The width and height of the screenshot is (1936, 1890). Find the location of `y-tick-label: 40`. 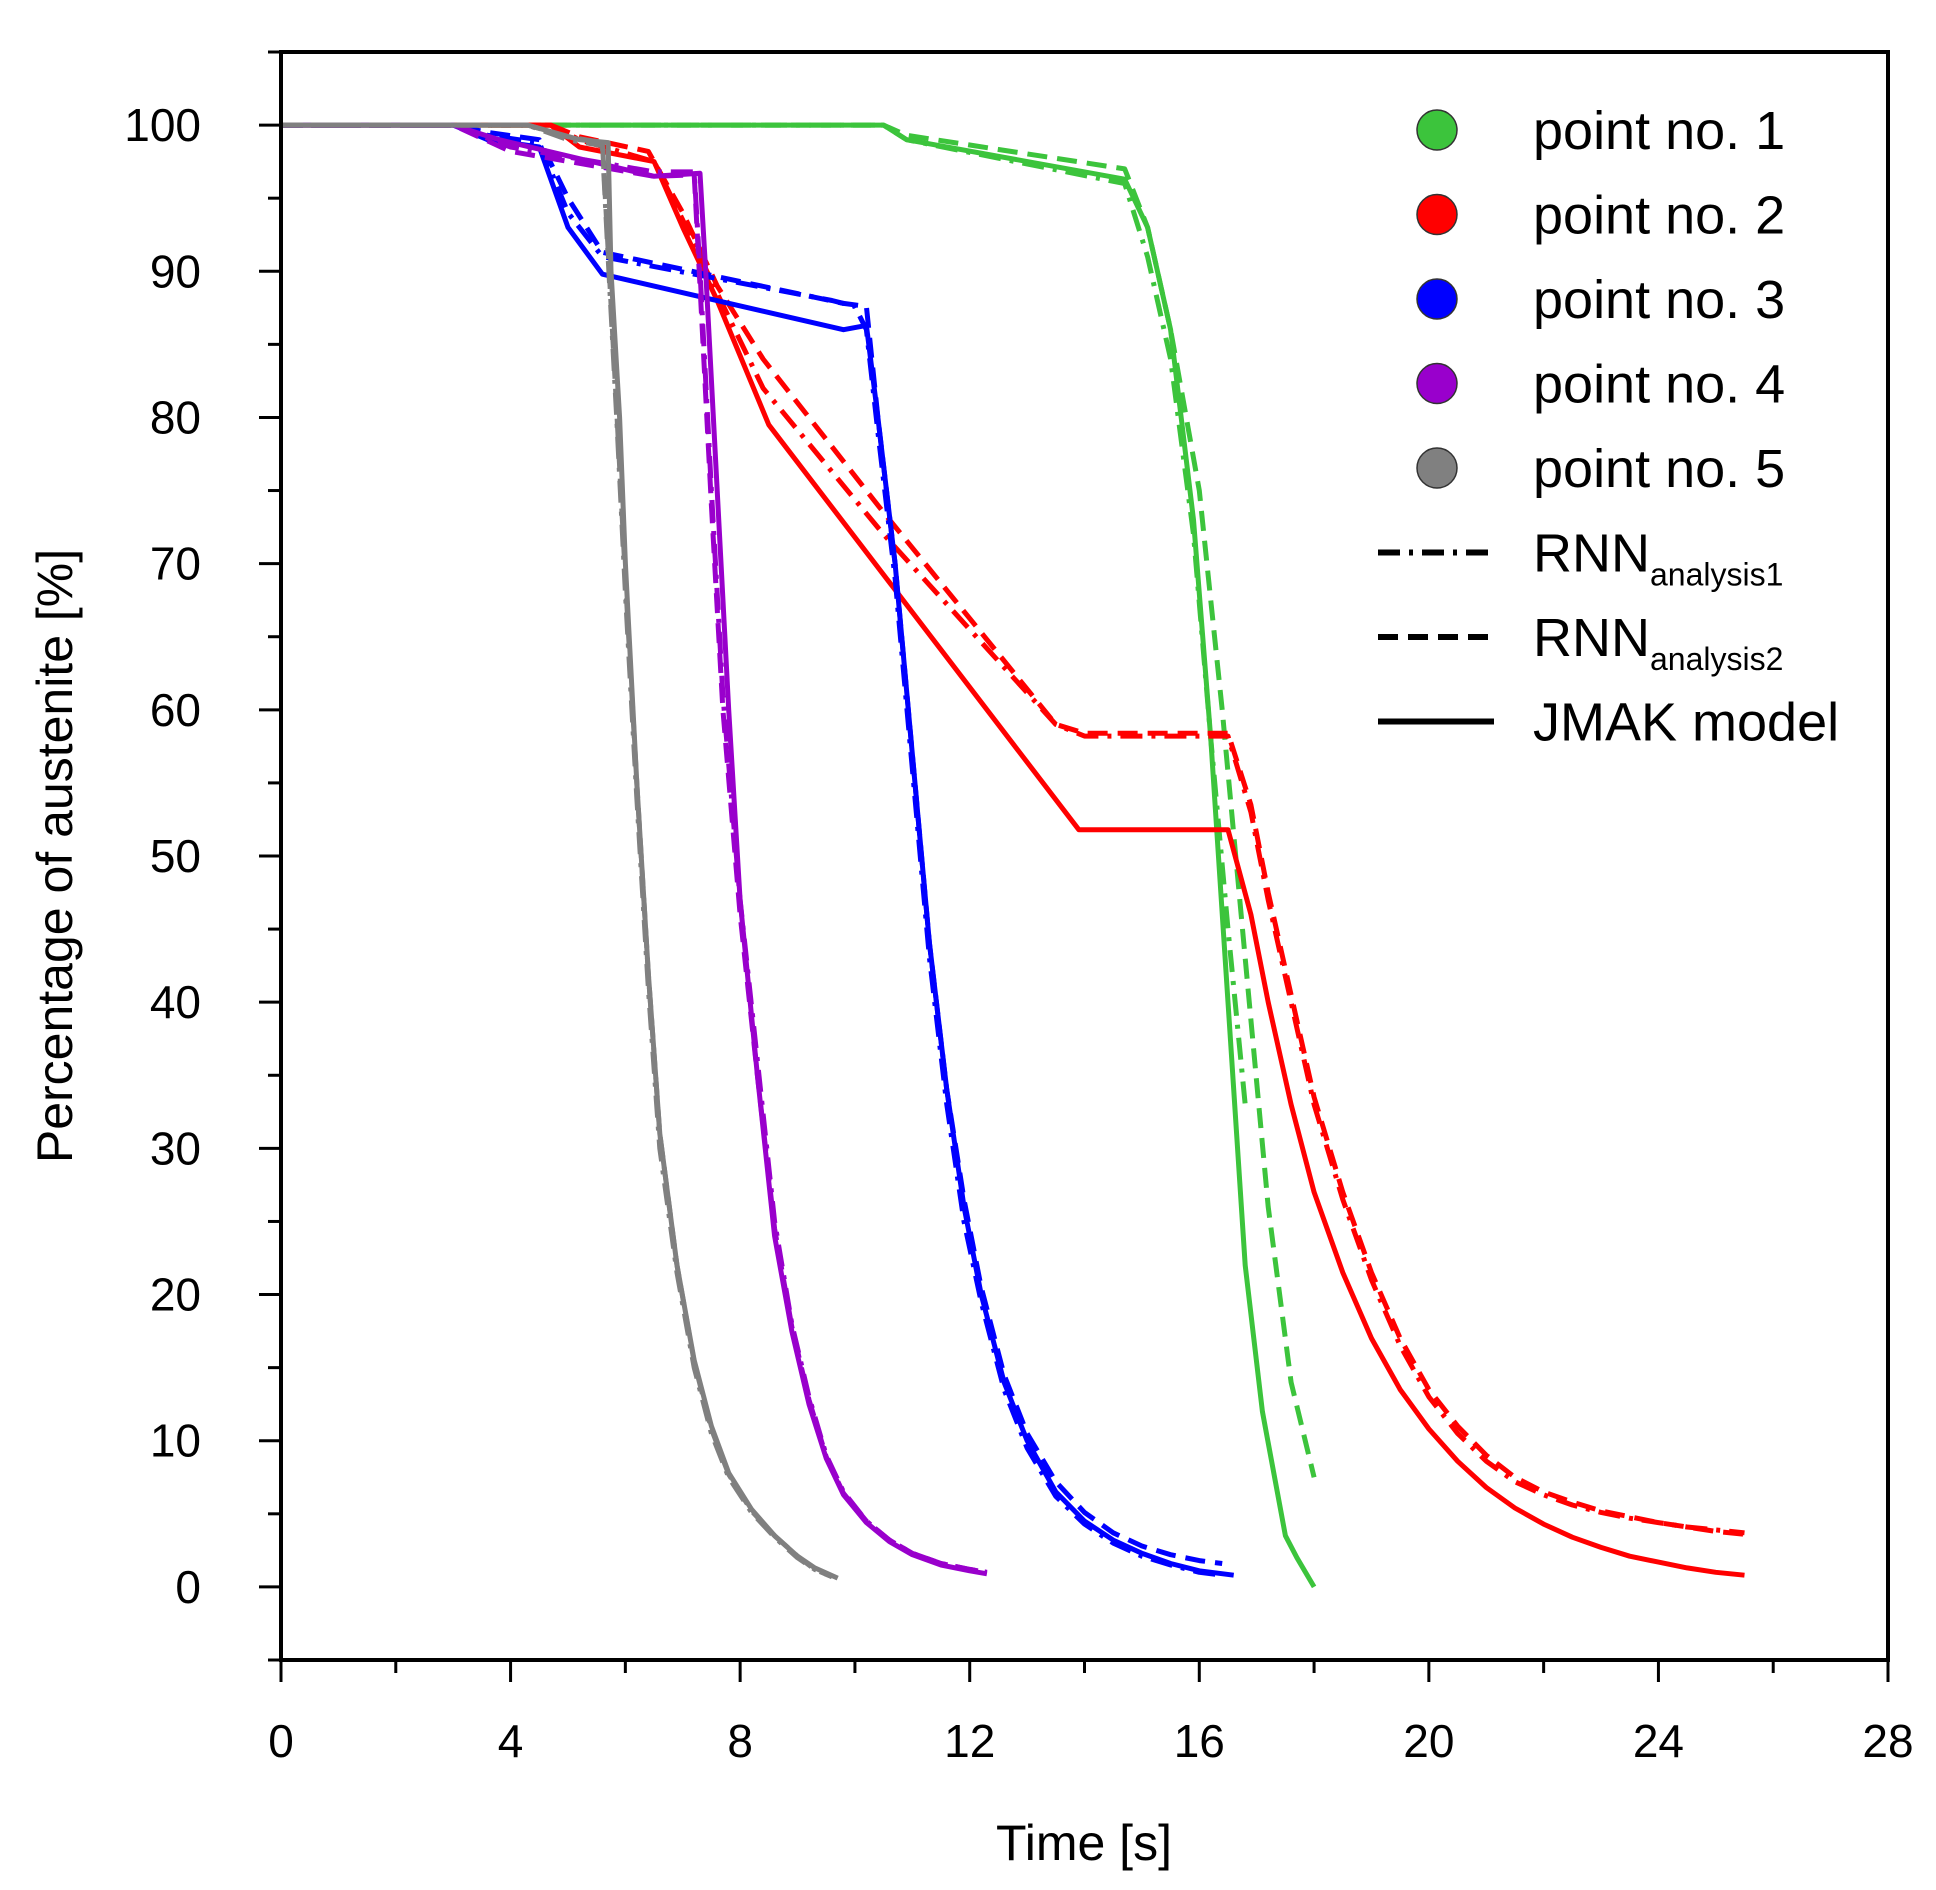

y-tick-label: 40 is located at coordinates (175, 1002).